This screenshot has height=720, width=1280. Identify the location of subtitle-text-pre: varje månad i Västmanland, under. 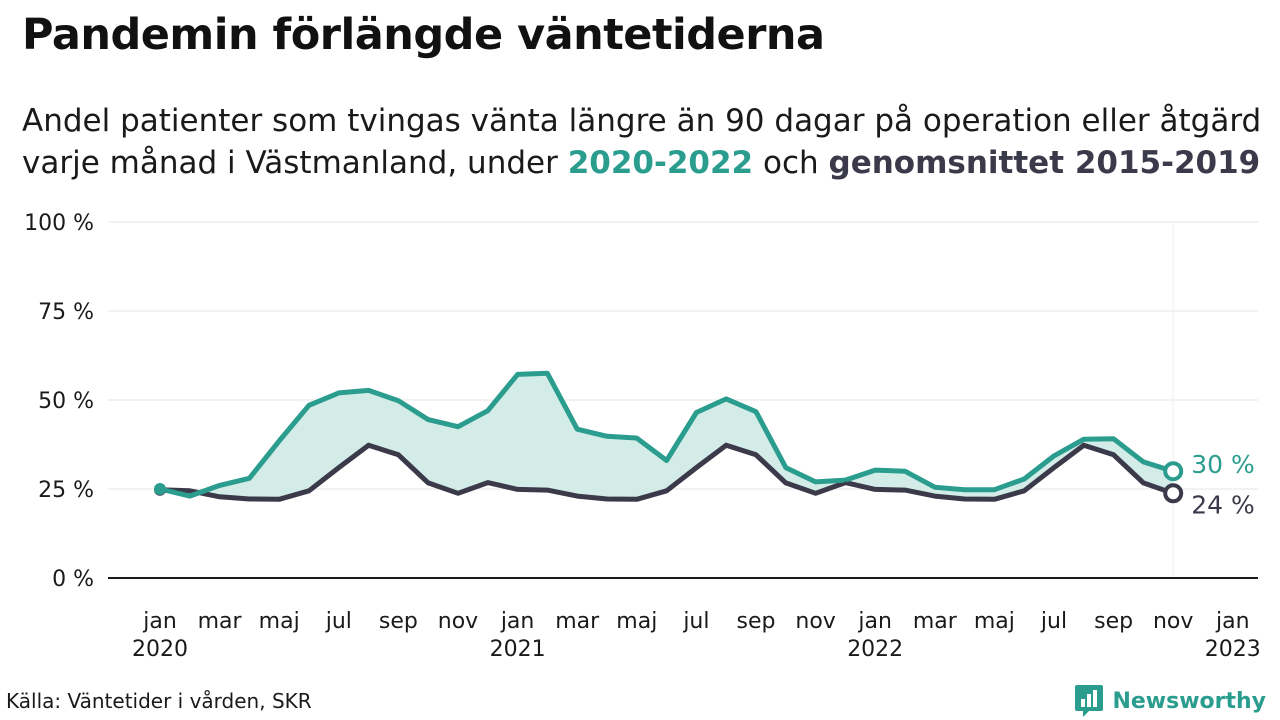
(295, 163).